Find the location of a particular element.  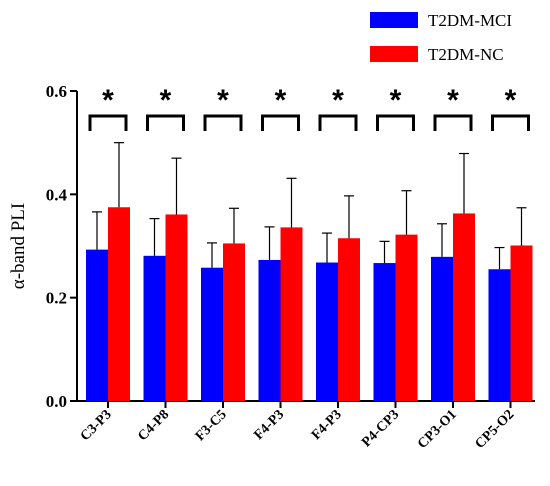

x-category-label-1: C3-P3 is located at coordinates (96, 425).